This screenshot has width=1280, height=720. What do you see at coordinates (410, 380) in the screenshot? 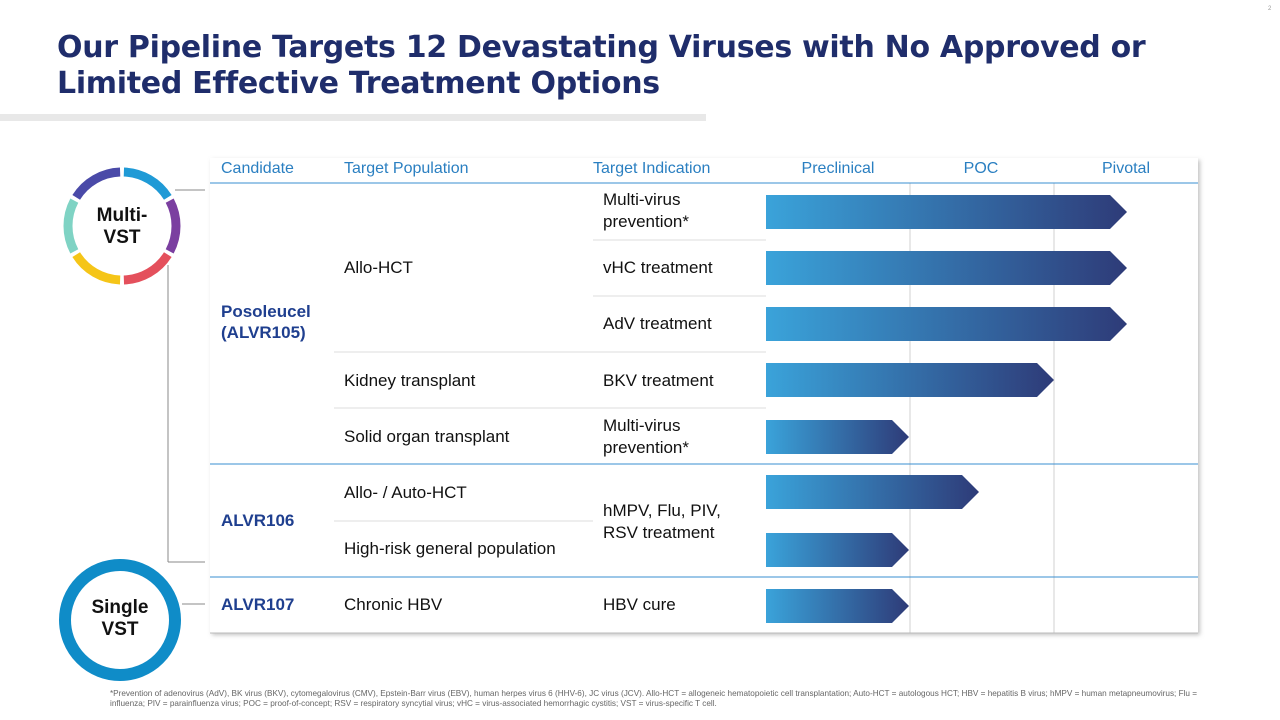
I see `population: Kidney transplant` at bounding box center [410, 380].